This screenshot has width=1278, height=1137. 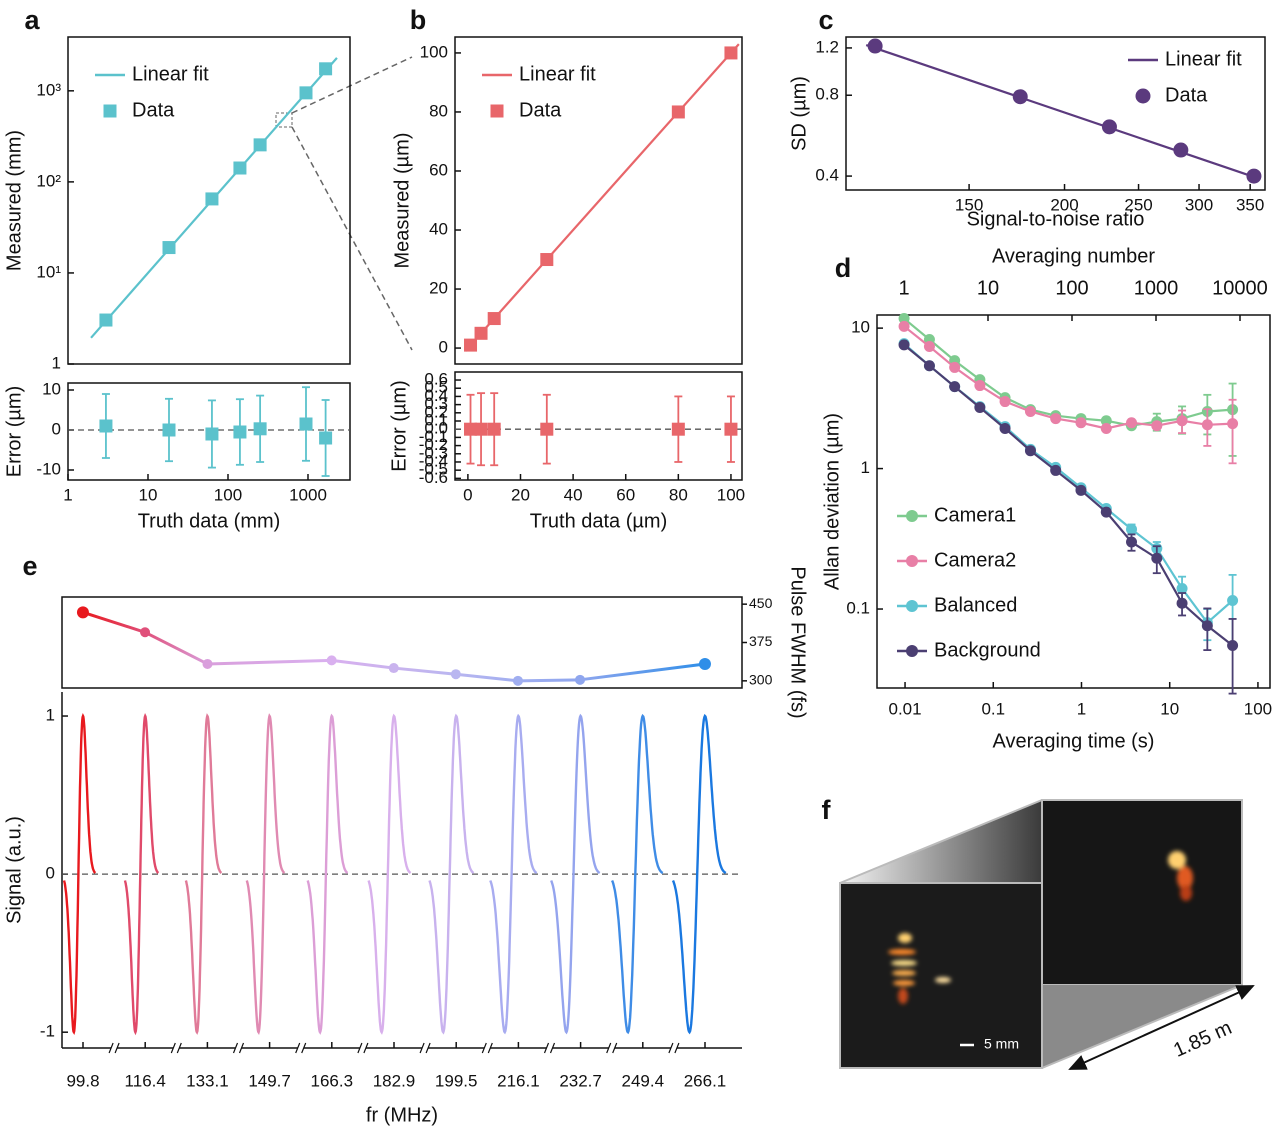 What do you see at coordinates (425, 671) in the screenshot?
I see `line-segment` at bounding box center [425, 671].